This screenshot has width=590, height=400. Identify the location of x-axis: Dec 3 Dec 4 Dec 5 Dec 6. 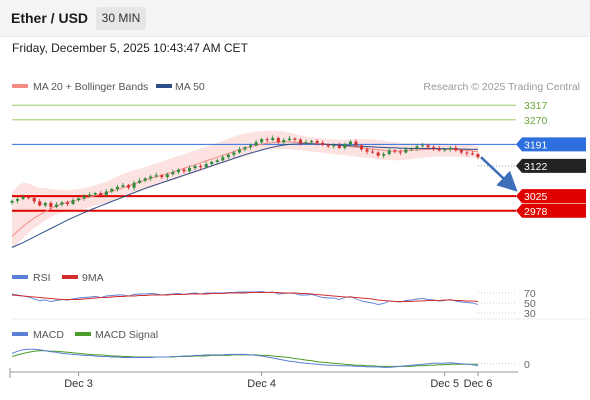
(263, 379).